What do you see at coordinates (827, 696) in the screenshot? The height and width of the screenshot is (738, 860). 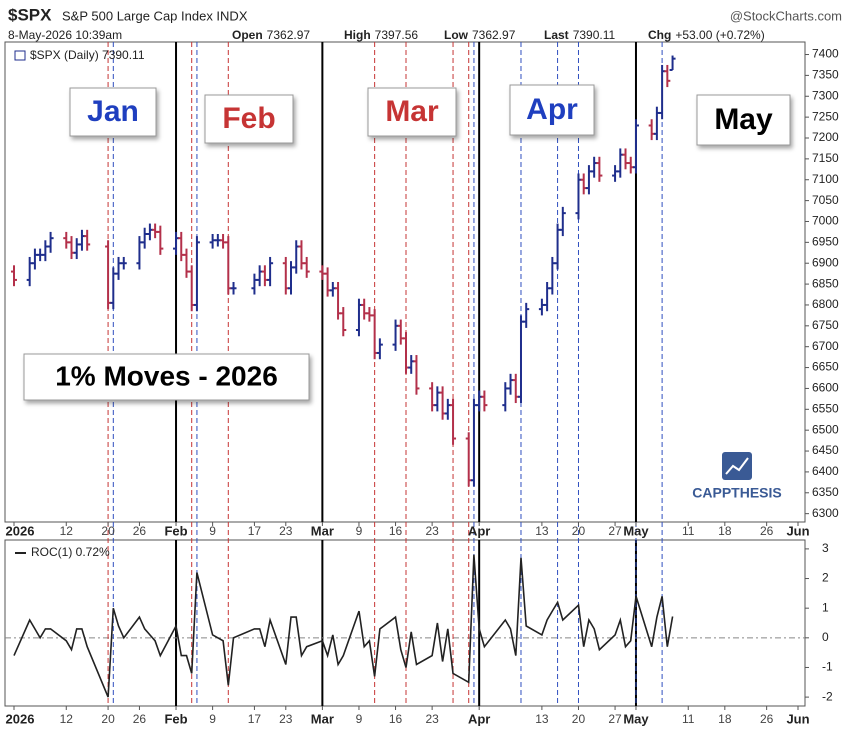 I see `y-tick-label: -2` at bounding box center [827, 696].